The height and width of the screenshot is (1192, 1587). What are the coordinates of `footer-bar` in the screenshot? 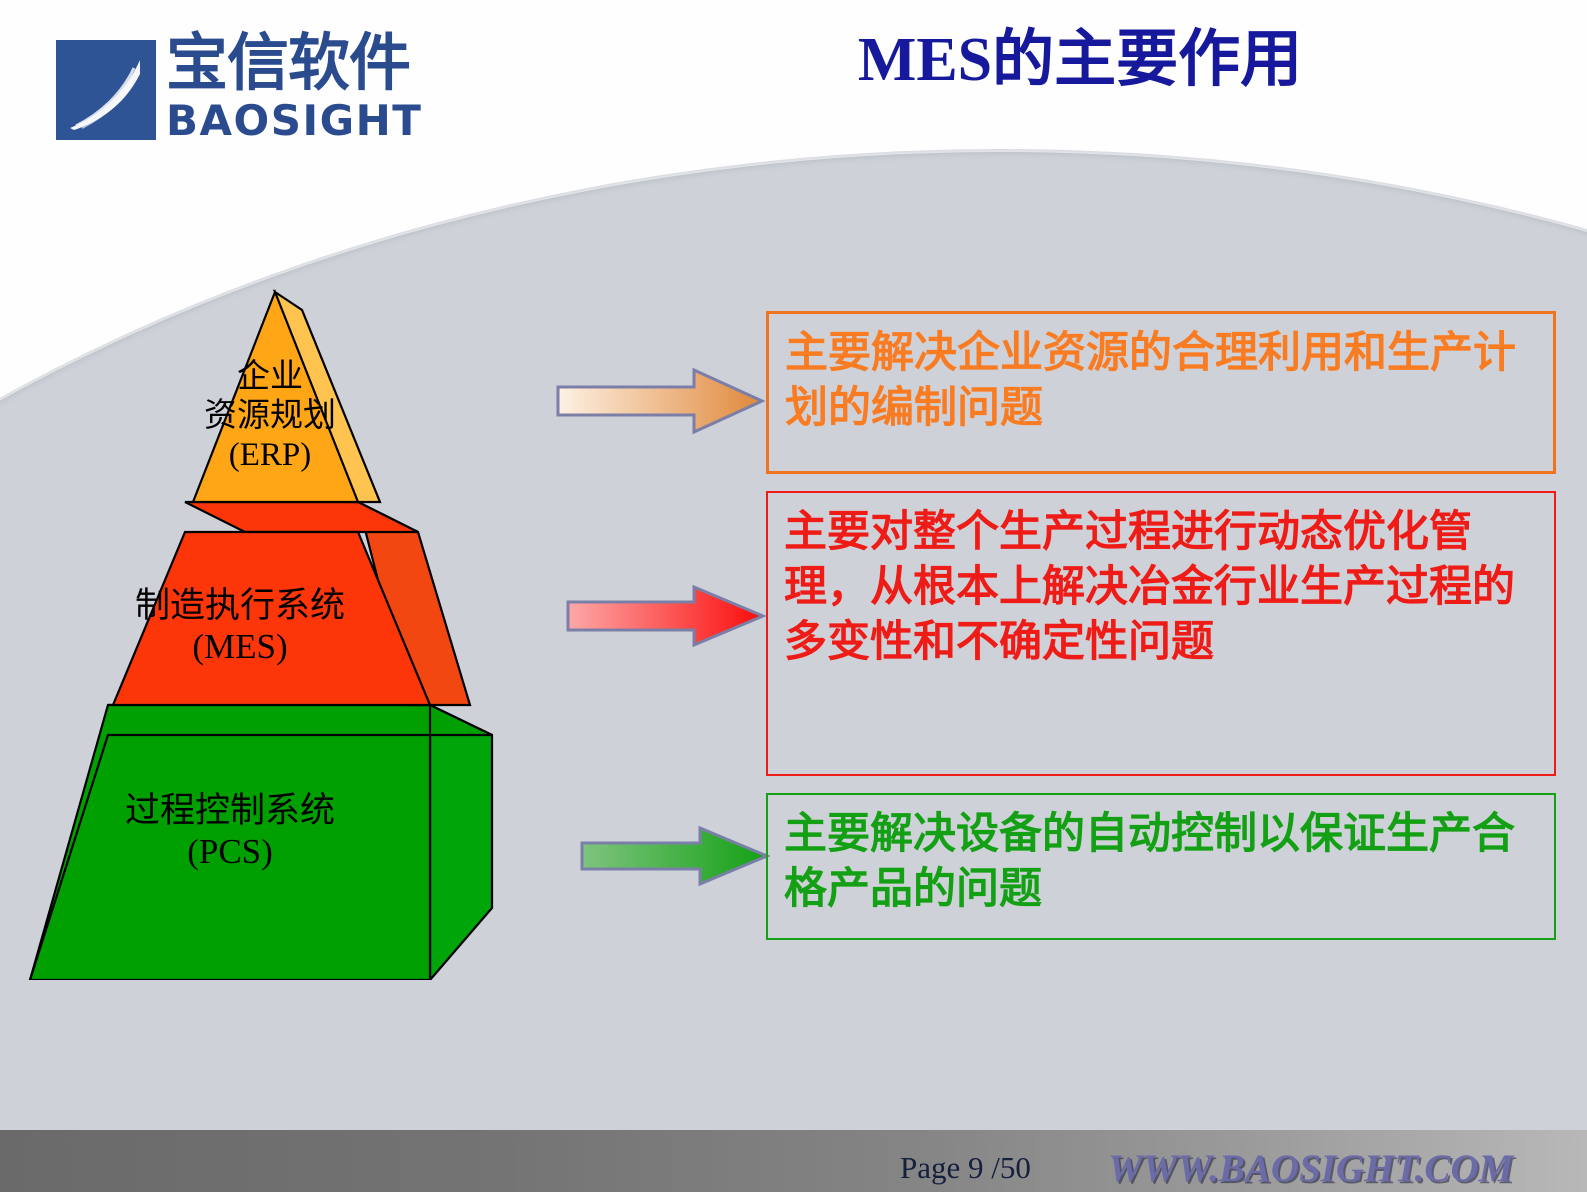 It's located at (793, 1161).